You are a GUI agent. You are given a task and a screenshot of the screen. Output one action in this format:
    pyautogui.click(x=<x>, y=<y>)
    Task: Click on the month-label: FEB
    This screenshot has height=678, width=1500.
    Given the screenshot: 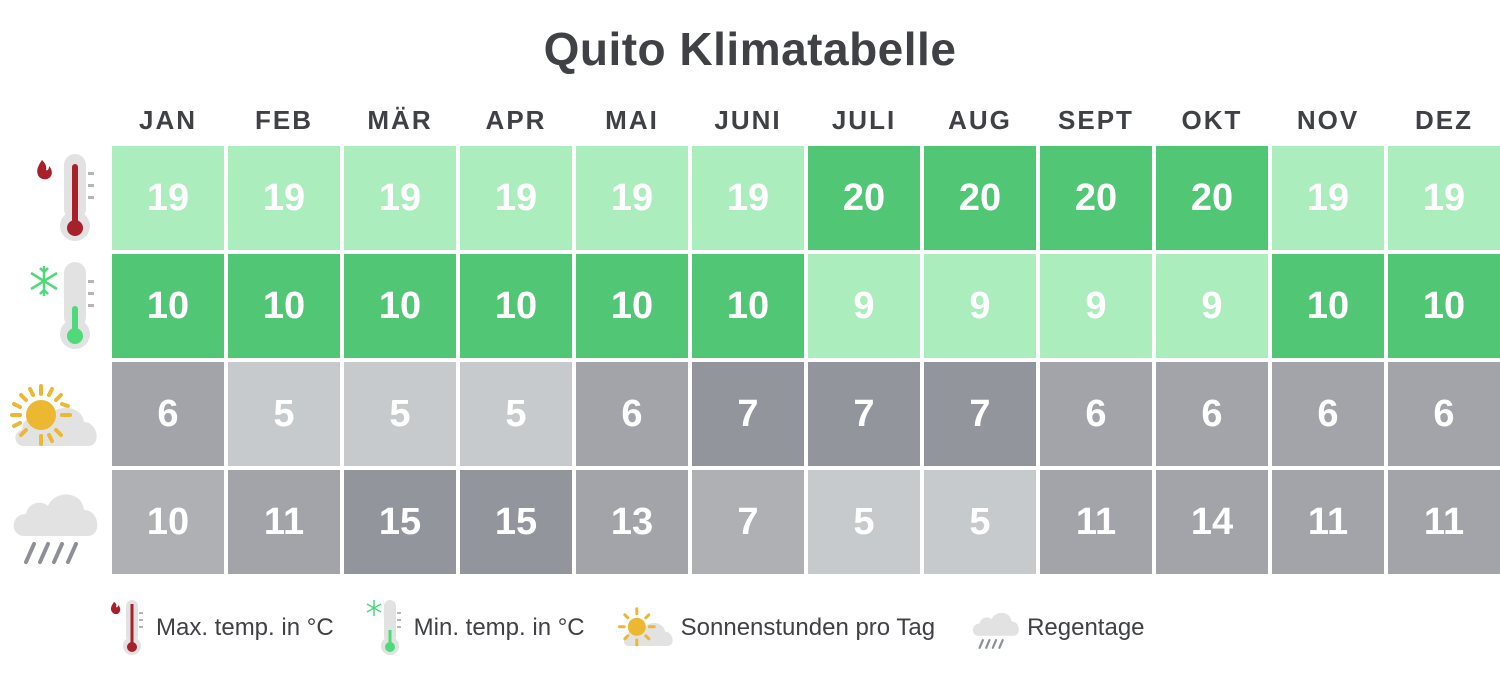 What is the action you would take?
    pyautogui.click(x=284, y=120)
    